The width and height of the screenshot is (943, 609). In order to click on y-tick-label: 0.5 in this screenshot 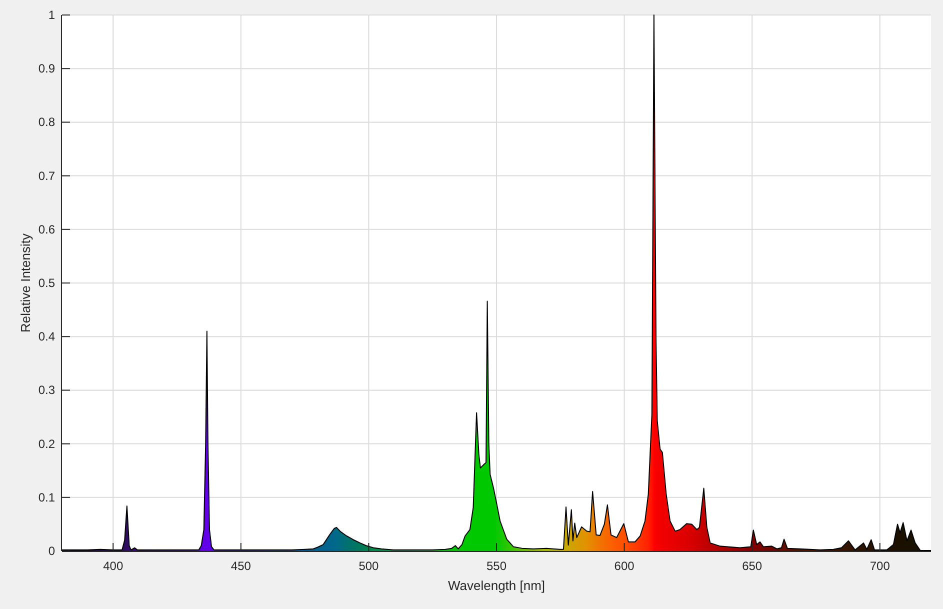, I will do `click(47, 283)`.